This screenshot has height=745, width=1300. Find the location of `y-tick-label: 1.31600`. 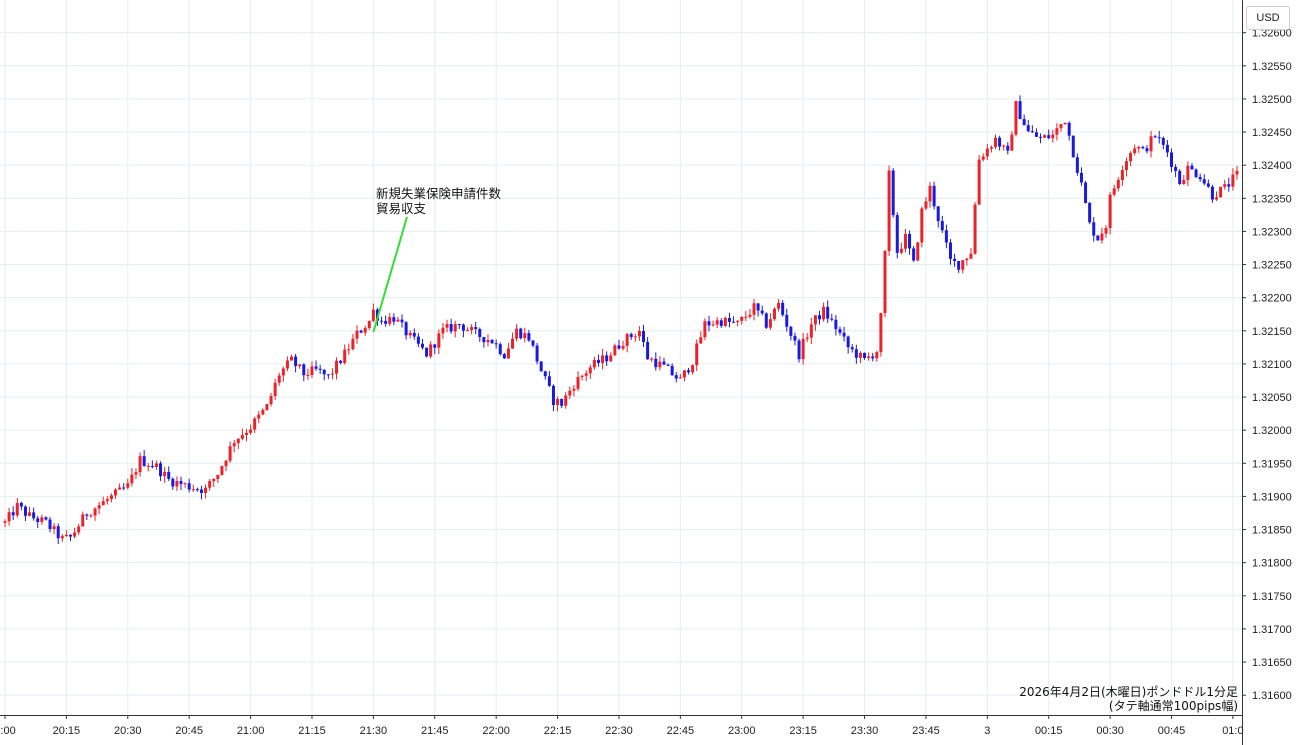

y-tick-label: 1.31600 is located at coordinates (1272, 696).